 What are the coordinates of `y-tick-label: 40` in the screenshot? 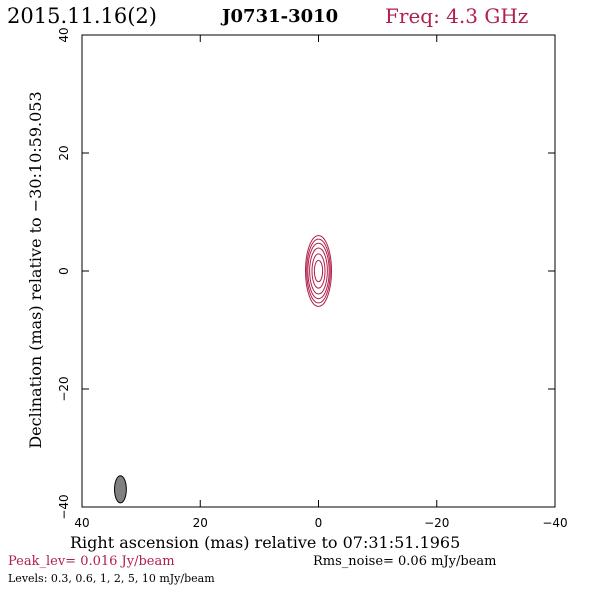 It's located at (64, 34).